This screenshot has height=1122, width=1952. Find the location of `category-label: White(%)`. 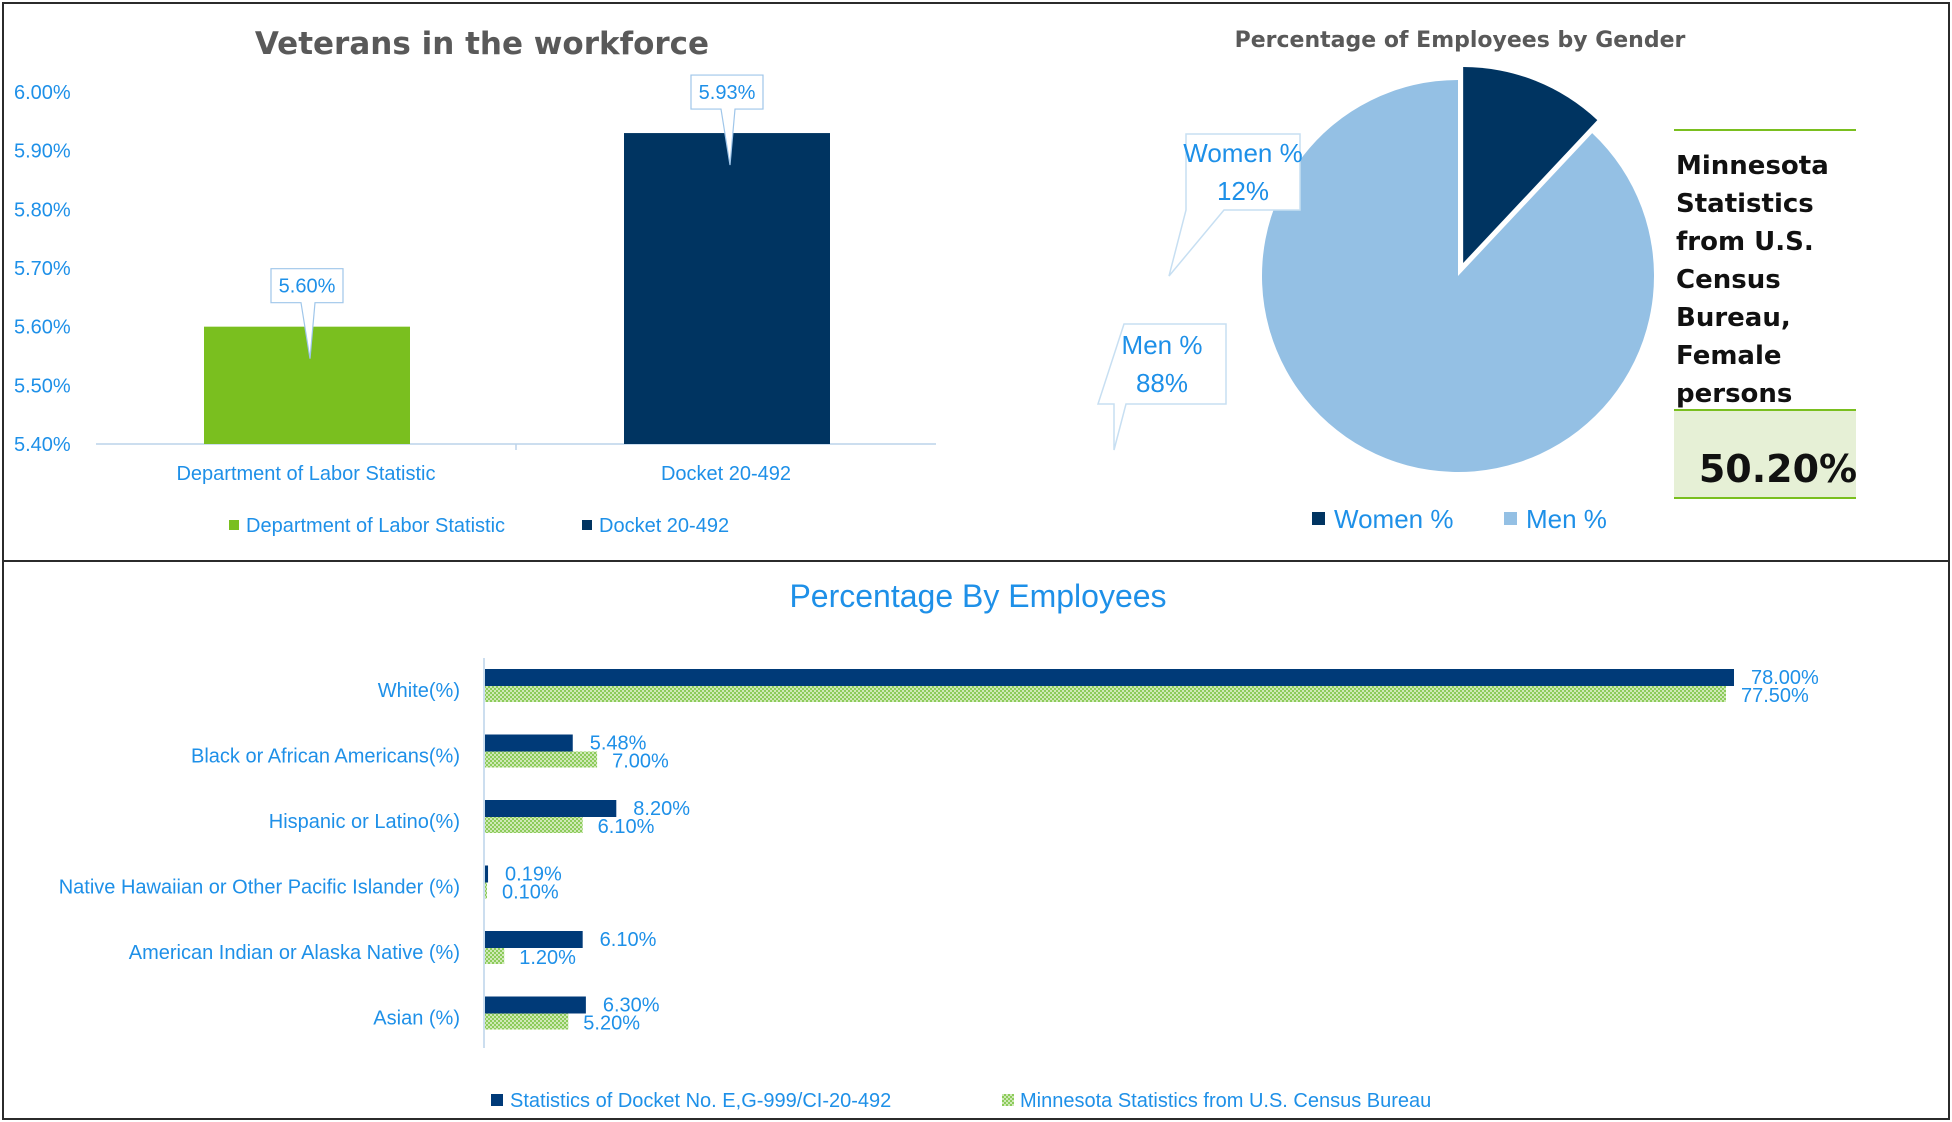

category-label: White(%) is located at coordinates (419, 691).